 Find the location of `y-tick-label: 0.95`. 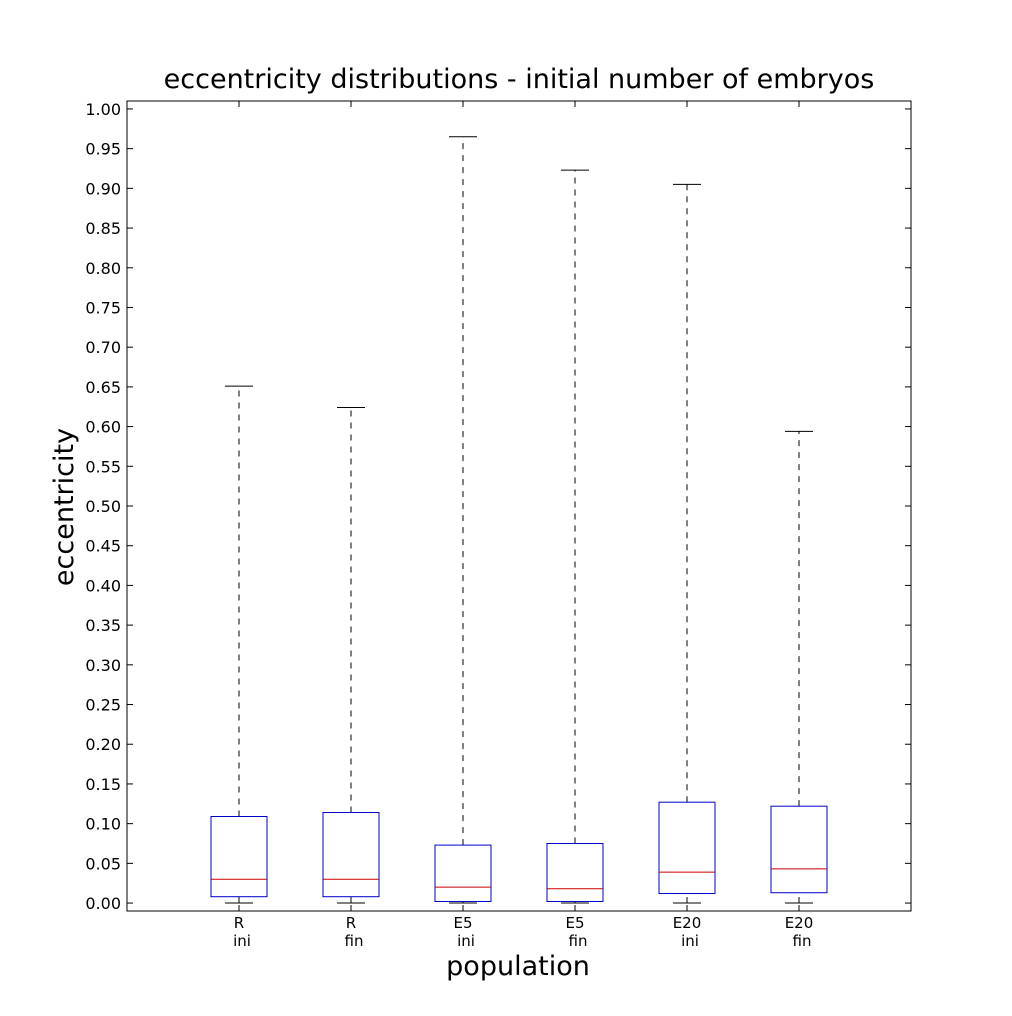

y-tick-label: 0.95 is located at coordinates (103, 149).